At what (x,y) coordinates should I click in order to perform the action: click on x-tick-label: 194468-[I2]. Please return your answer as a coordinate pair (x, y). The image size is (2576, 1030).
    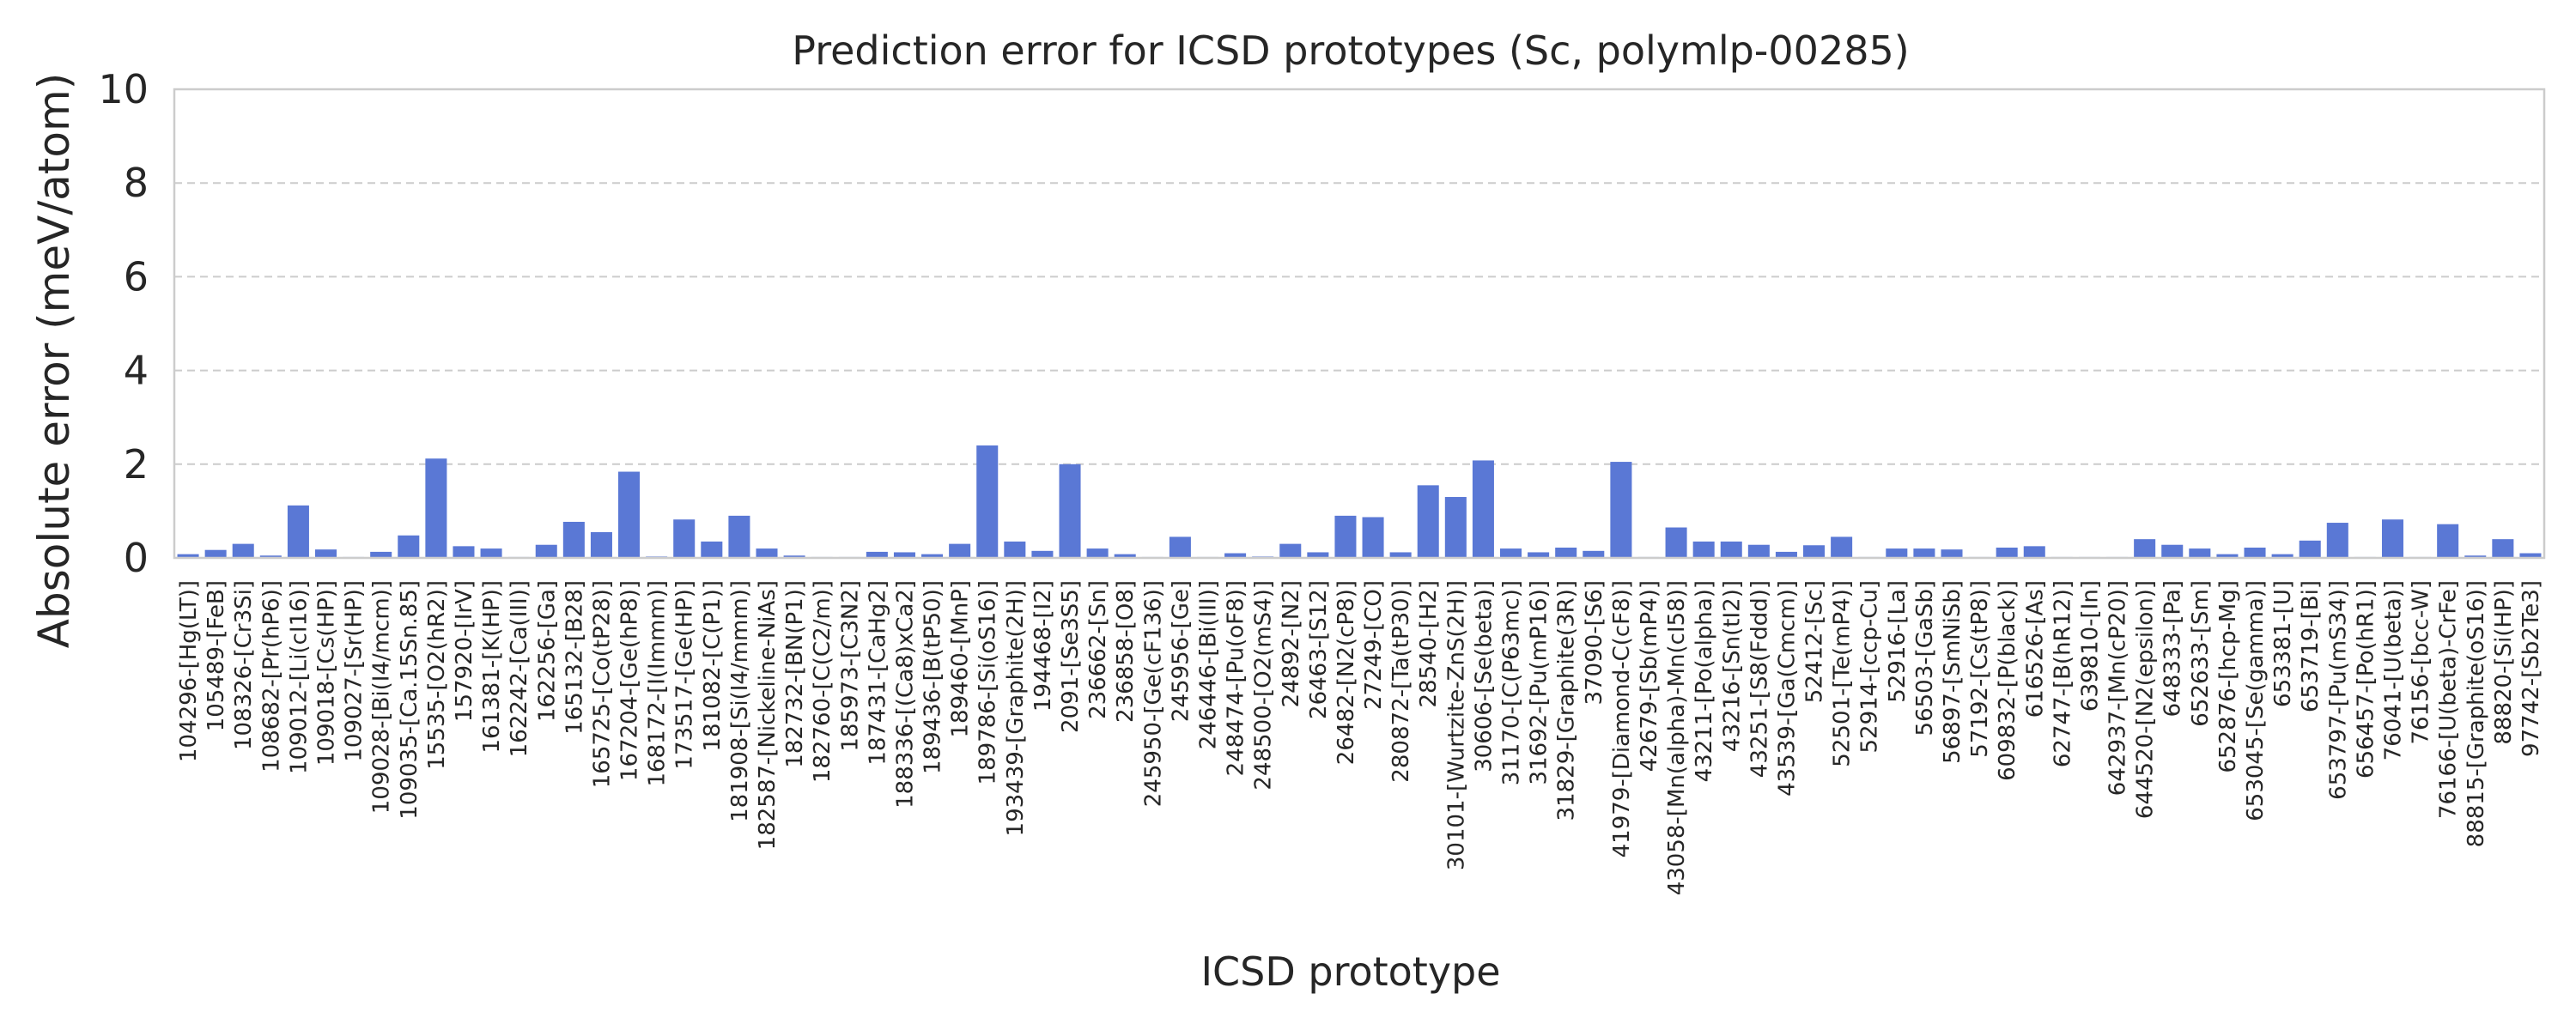
    Looking at the image, I should click on (1043, 646).